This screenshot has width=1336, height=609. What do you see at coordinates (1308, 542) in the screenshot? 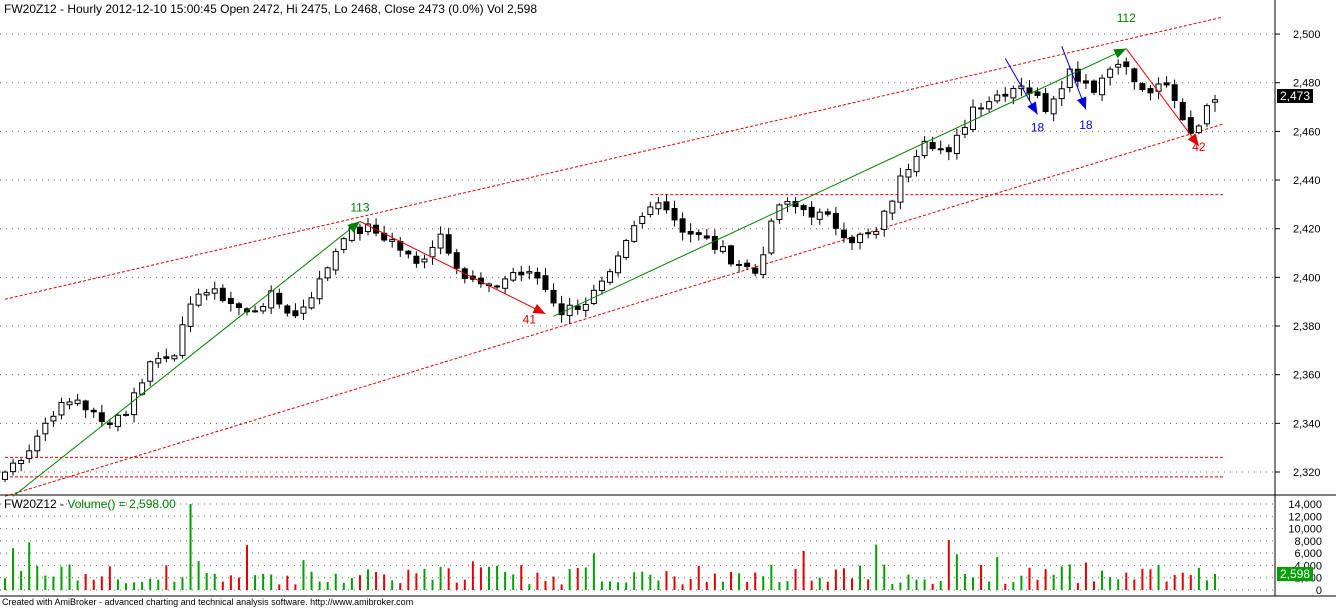
I see `volume-tick-label: 8,000` at bounding box center [1308, 542].